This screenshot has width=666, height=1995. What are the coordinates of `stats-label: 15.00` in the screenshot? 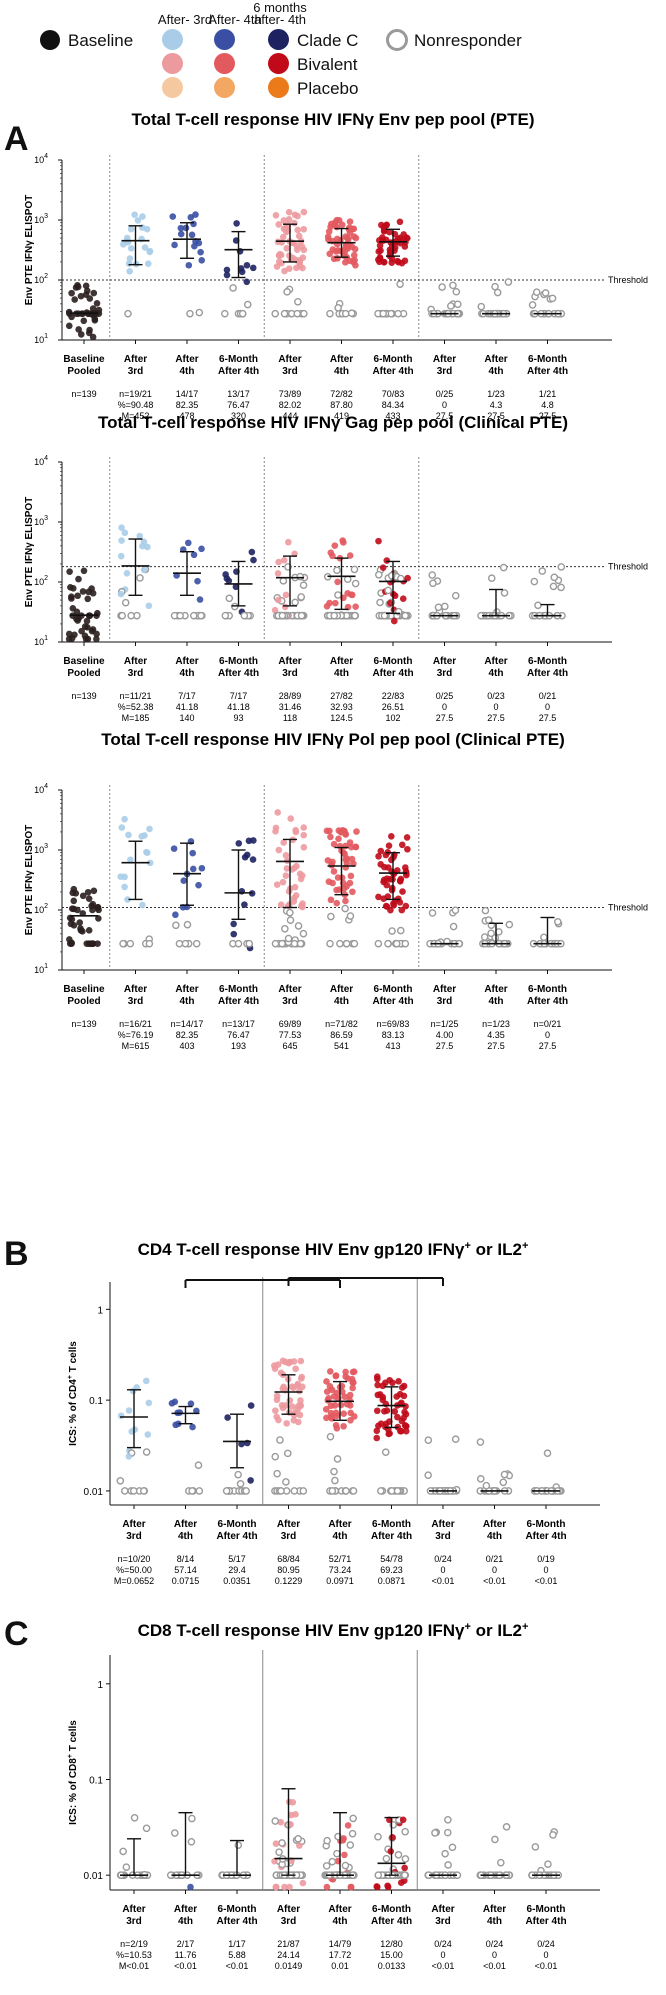 It's located at (391, 1955).